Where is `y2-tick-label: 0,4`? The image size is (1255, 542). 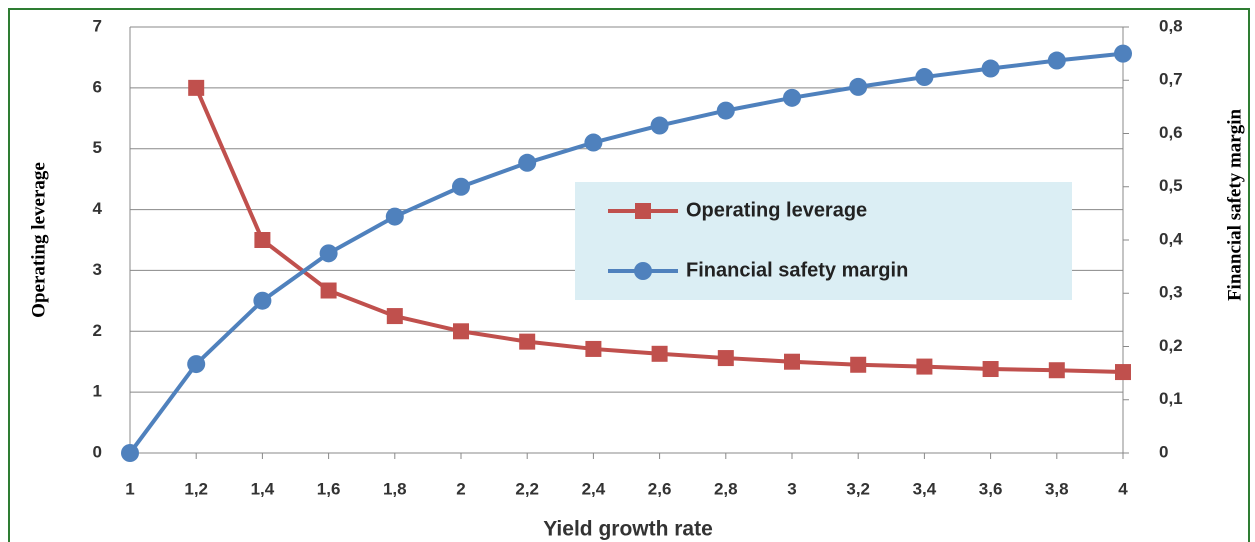 y2-tick-label: 0,4 is located at coordinates (1171, 238).